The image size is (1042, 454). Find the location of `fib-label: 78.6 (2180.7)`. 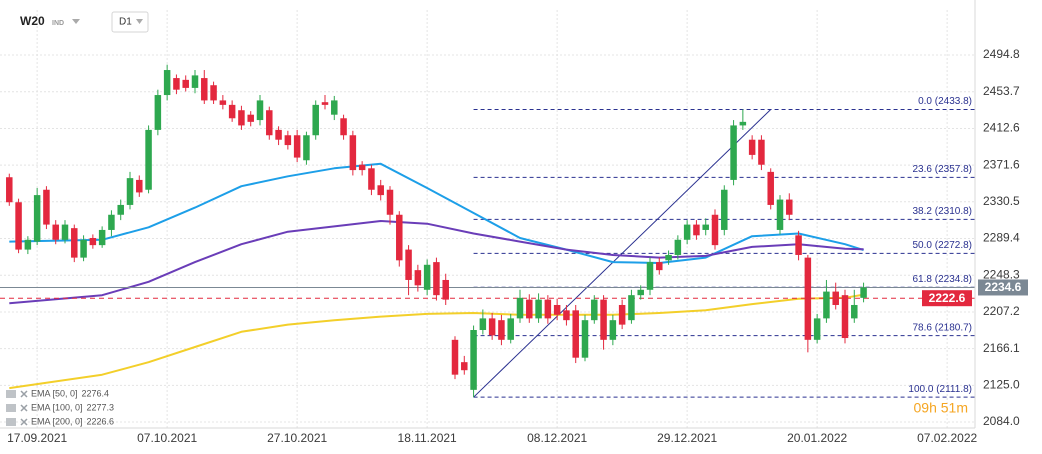

fib-label: 78.6 (2180.7) is located at coordinates (943, 327).